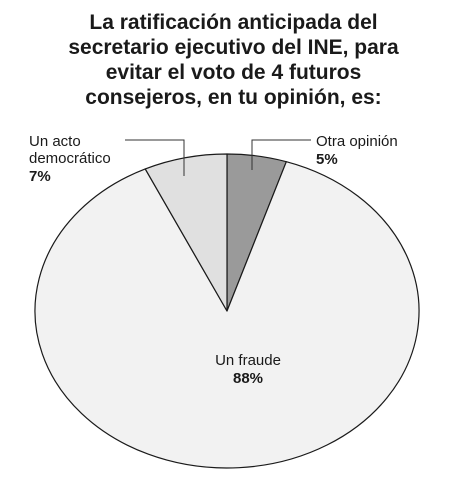 This screenshot has width=467, height=500. What do you see at coordinates (327, 159) in the screenshot?
I see `slice-value-label: 5%` at bounding box center [327, 159].